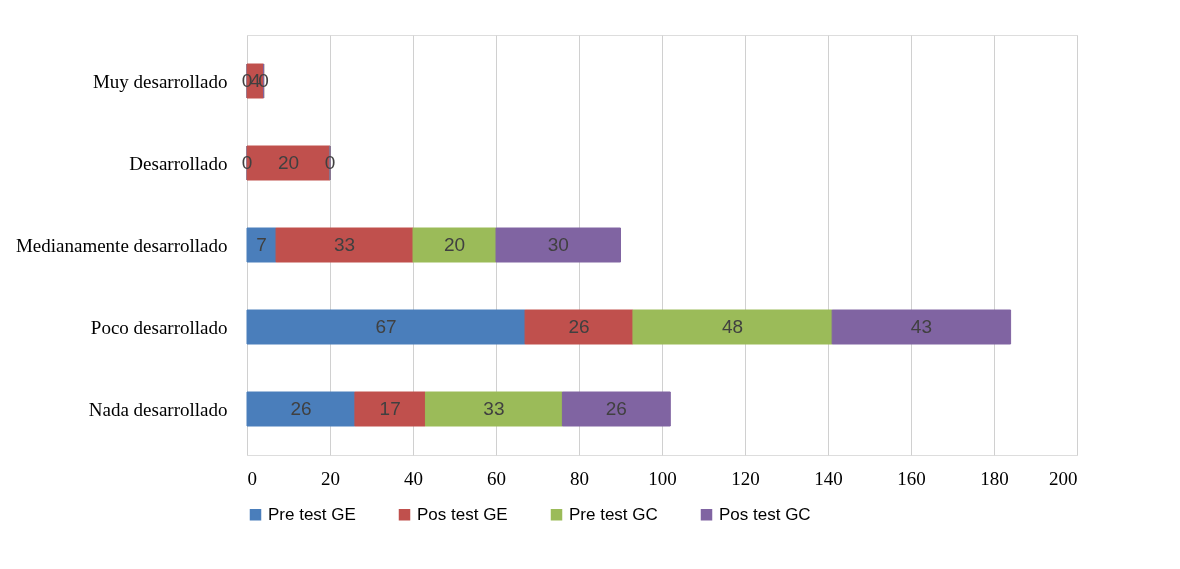 This screenshot has width=1180, height=569. I want to click on data-label: 7, so click(261, 244).